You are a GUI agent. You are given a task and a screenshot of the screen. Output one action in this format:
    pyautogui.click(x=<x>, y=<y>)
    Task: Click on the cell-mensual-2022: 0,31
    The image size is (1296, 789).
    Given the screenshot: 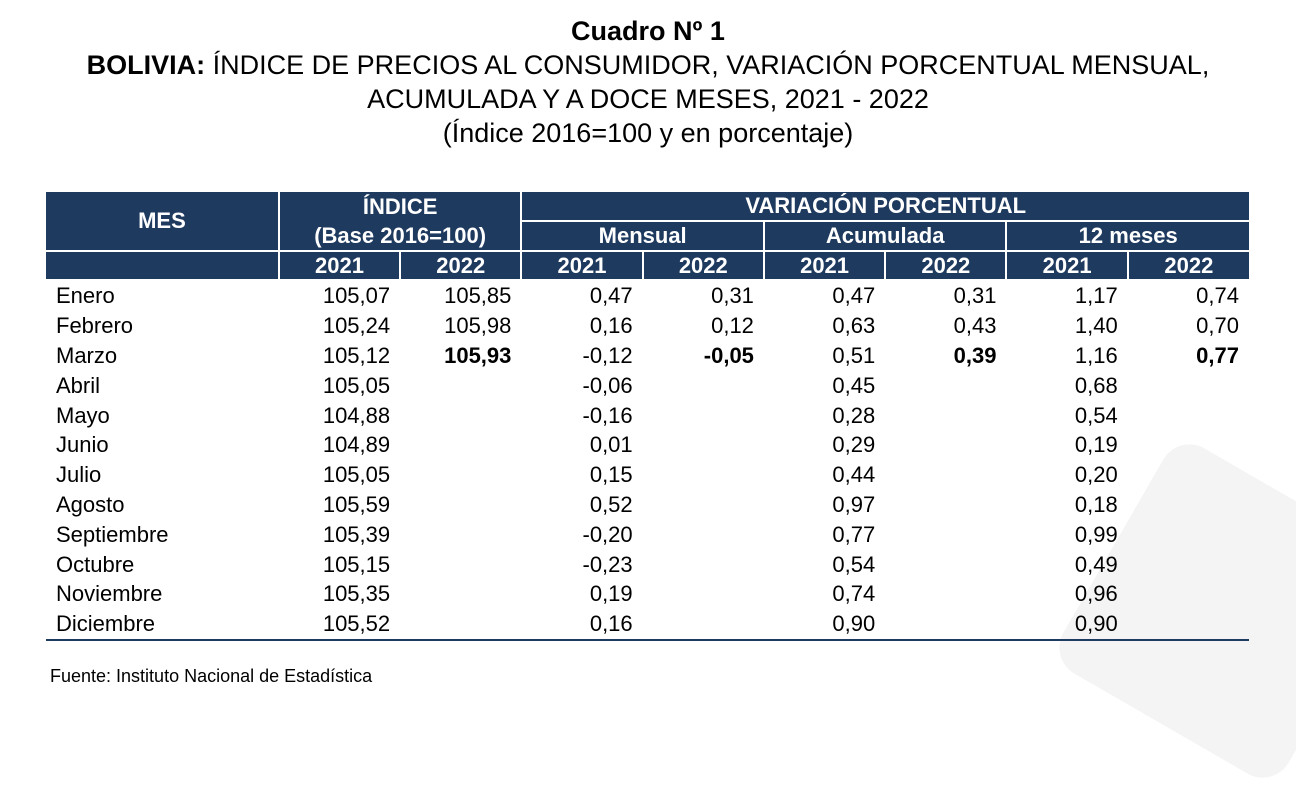 What is the action you would take?
    pyautogui.click(x=732, y=296)
    